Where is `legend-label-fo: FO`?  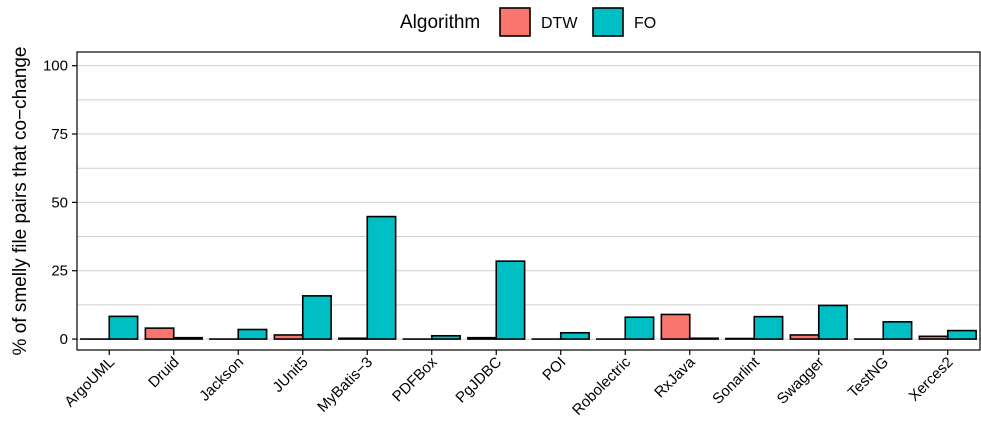 legend-label-fo: FO is located at coordinates (645, 23).